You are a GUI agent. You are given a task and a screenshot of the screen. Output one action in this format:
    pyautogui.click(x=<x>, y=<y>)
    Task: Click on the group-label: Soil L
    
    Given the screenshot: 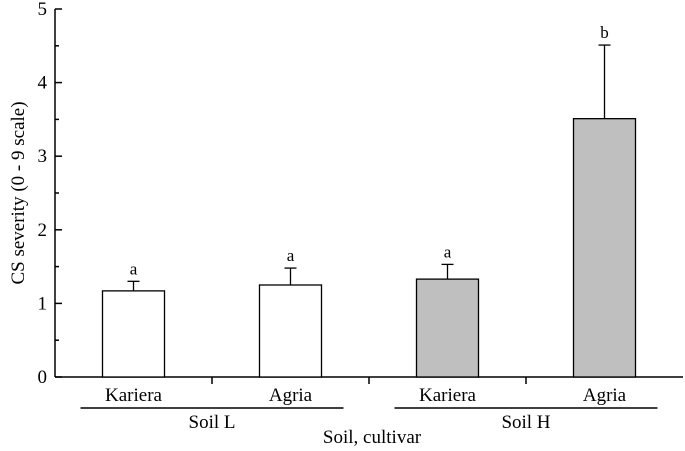 What is the action you would take?
    pyautogui.click(x=212, y=422)
    